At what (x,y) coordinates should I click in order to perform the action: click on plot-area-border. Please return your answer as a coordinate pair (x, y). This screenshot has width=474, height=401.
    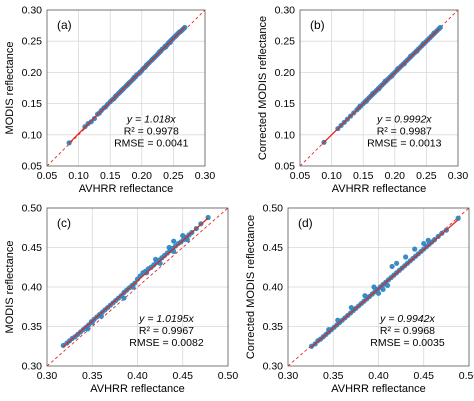
    Looking at the image, I should click on (379, 88).